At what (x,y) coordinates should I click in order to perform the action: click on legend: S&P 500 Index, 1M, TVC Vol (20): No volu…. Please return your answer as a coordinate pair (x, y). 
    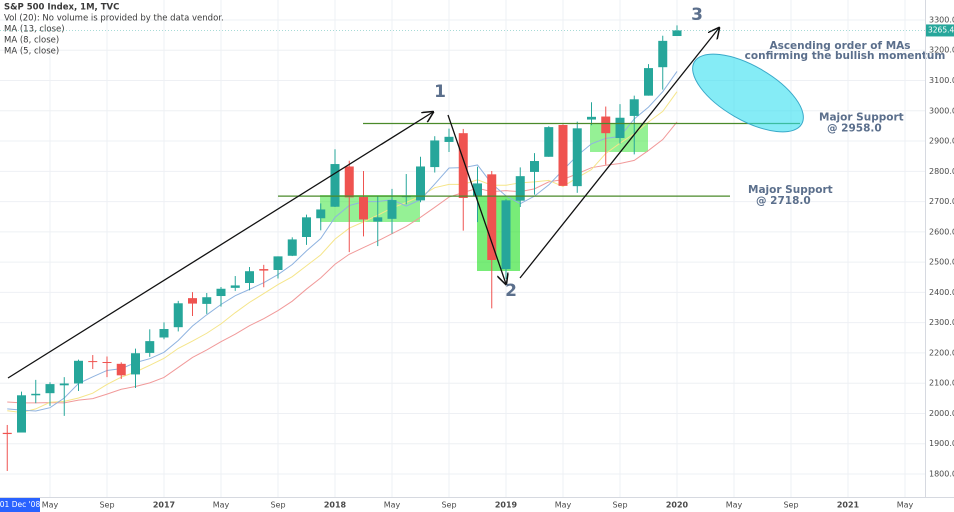
    Looking at the image, I should click on (114, 30).